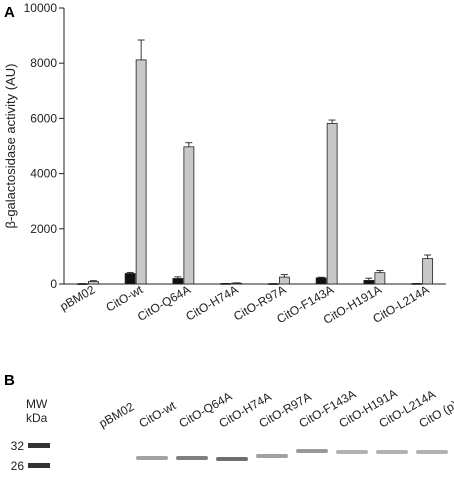 The width and height of the screenshot is (454, 477). What do you see at coordinates (18, 446) in the screenshot?
I see `marker-label-0: 32` at bounding box center [18, 446].